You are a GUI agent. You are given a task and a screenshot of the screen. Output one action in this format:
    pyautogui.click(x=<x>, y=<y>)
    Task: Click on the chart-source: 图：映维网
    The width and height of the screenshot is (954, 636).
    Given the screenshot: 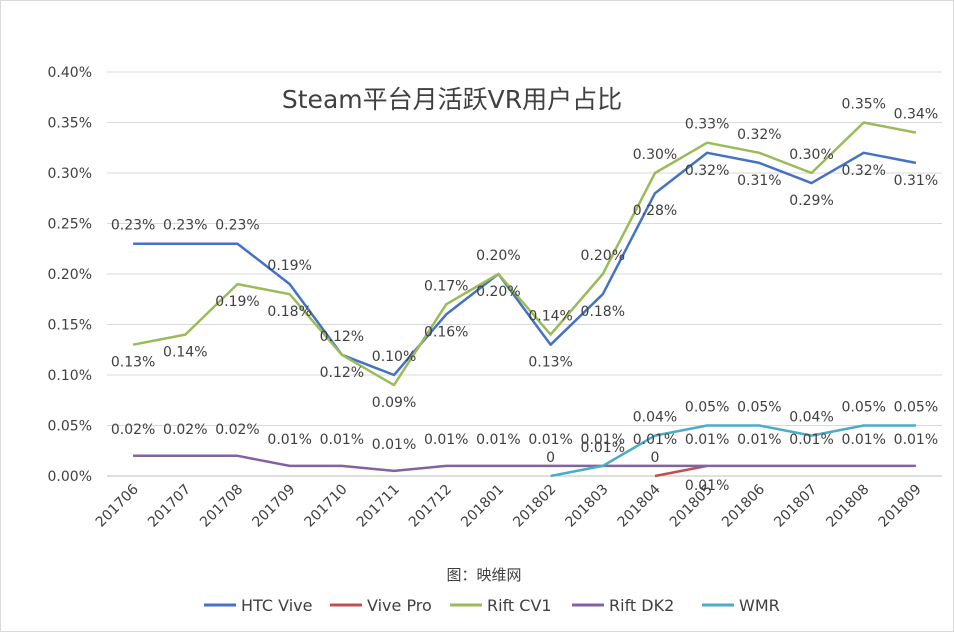 What is the action you would take?
    pyautogui.click(x=483, y=575)
    